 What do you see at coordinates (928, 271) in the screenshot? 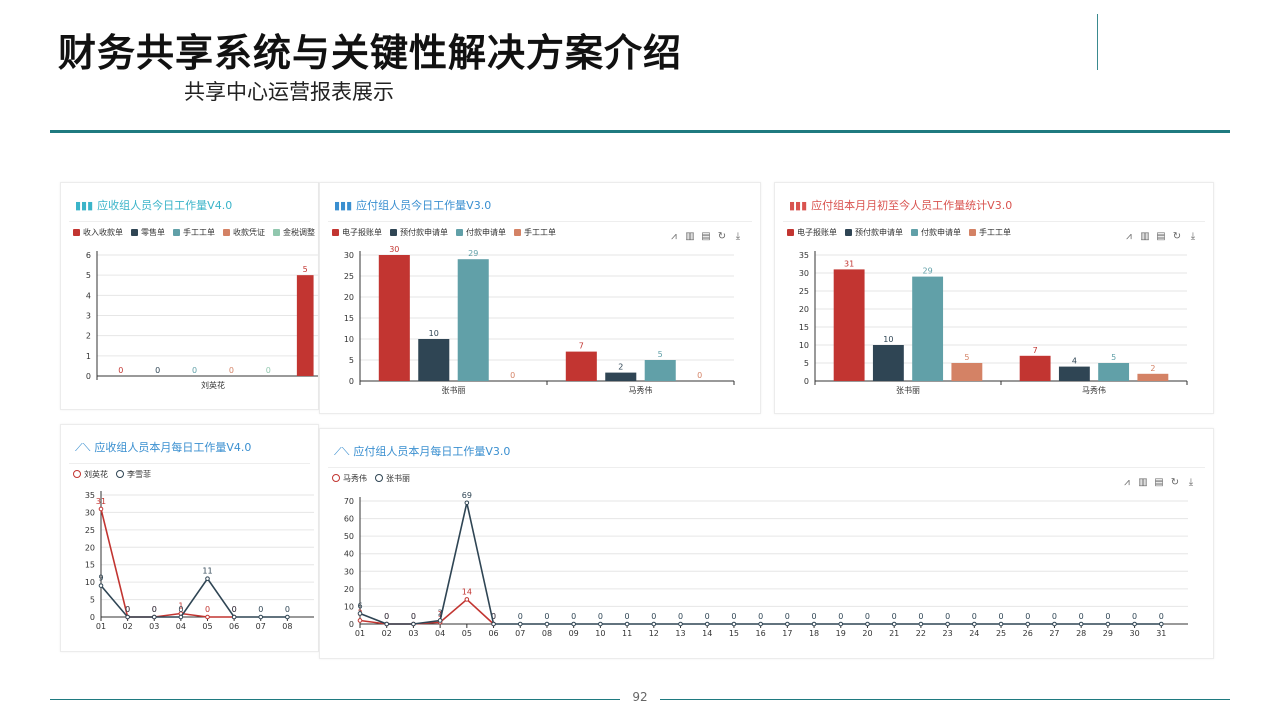
I see `data-label: 29` at bounding box center [928, 271].